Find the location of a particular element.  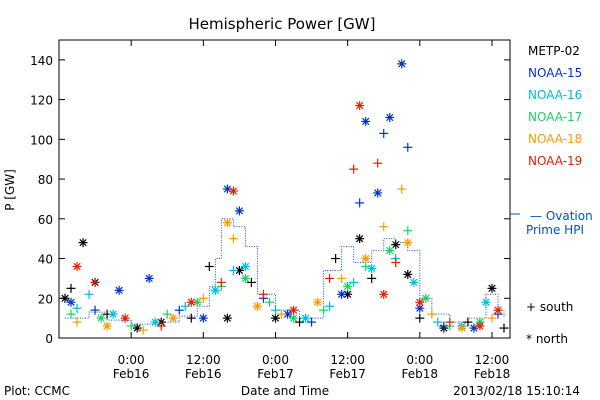

legend-ovation-line2: Prime HPI is located at coordinates (555, 230).